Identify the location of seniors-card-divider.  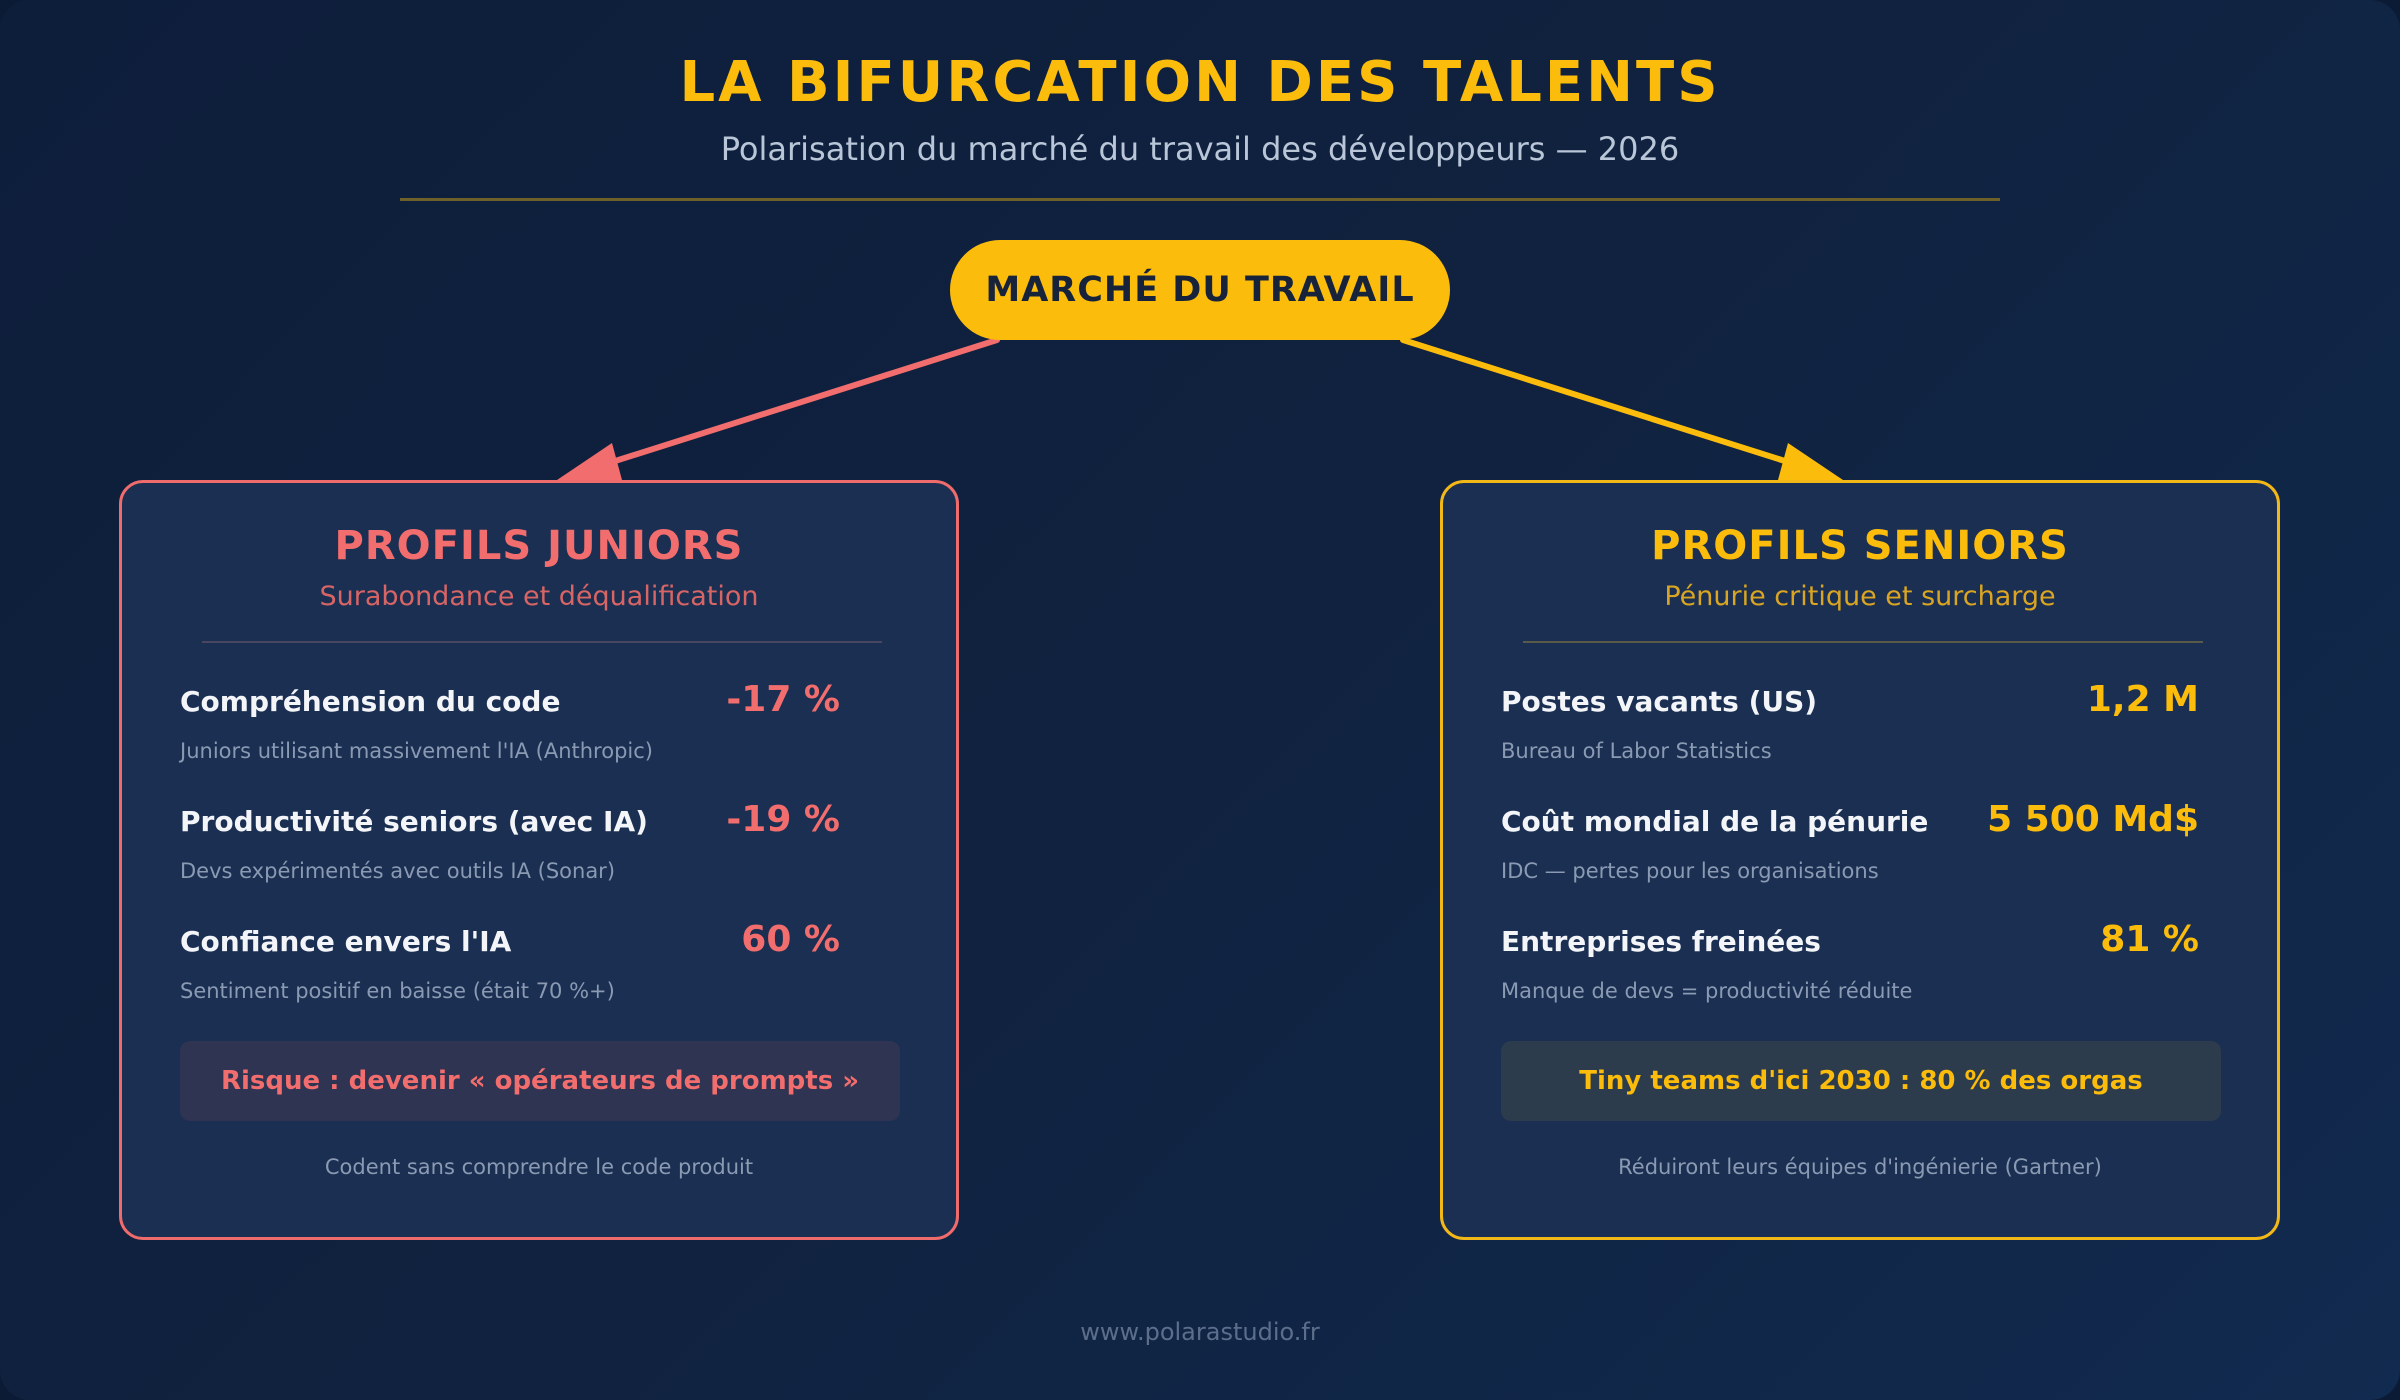
(1863, 642).